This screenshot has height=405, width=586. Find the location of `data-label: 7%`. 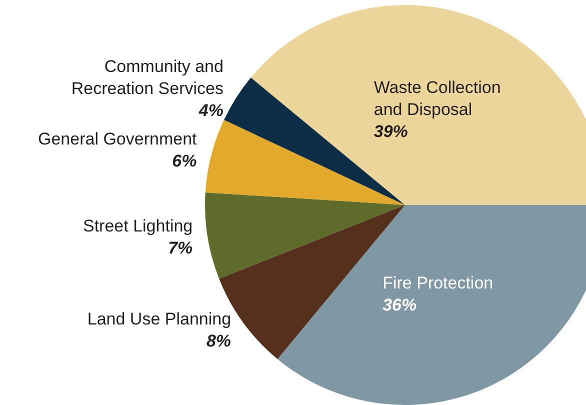

data-label: 7% is located at coordinates (180, 248).